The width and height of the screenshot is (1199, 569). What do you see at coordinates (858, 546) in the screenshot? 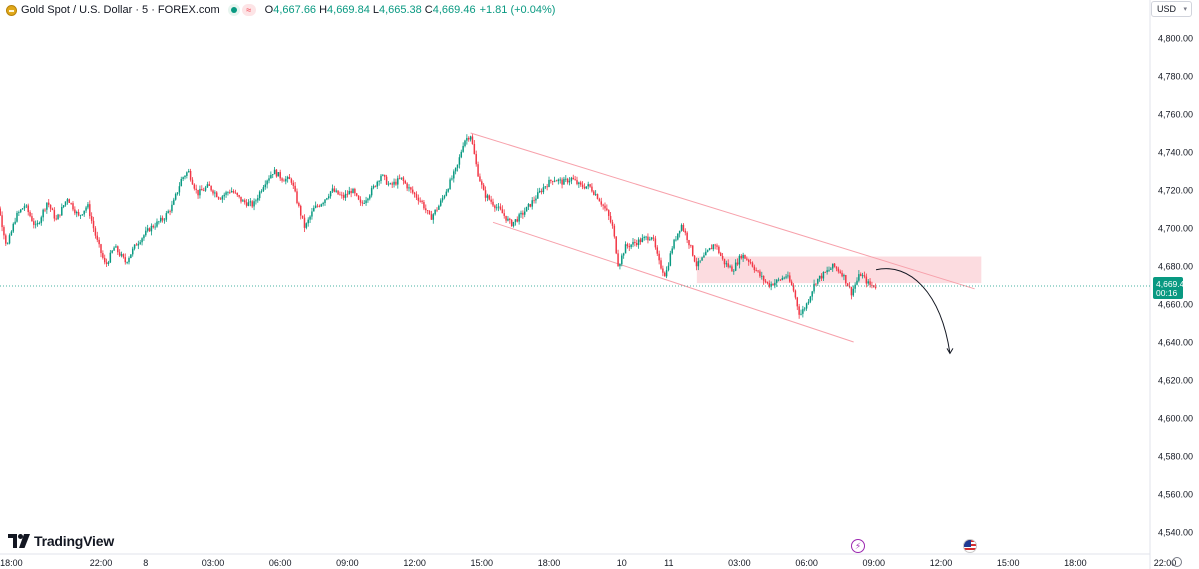
I see `bolt-event-icon: ⚡` at bounding box center [858, 546].